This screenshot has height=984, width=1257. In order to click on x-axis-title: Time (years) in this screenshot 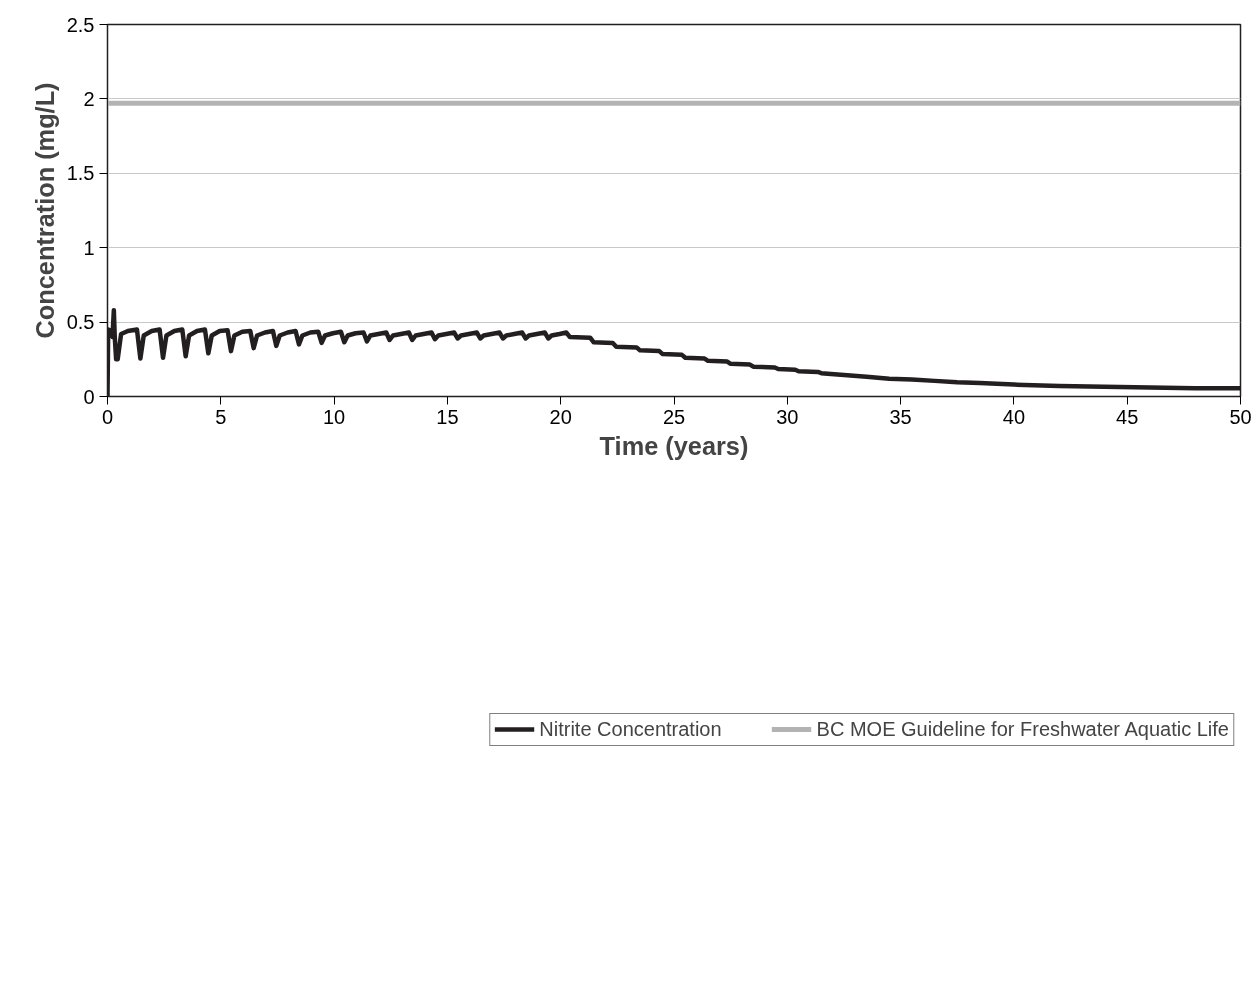, I will do `click(674, 445)`.